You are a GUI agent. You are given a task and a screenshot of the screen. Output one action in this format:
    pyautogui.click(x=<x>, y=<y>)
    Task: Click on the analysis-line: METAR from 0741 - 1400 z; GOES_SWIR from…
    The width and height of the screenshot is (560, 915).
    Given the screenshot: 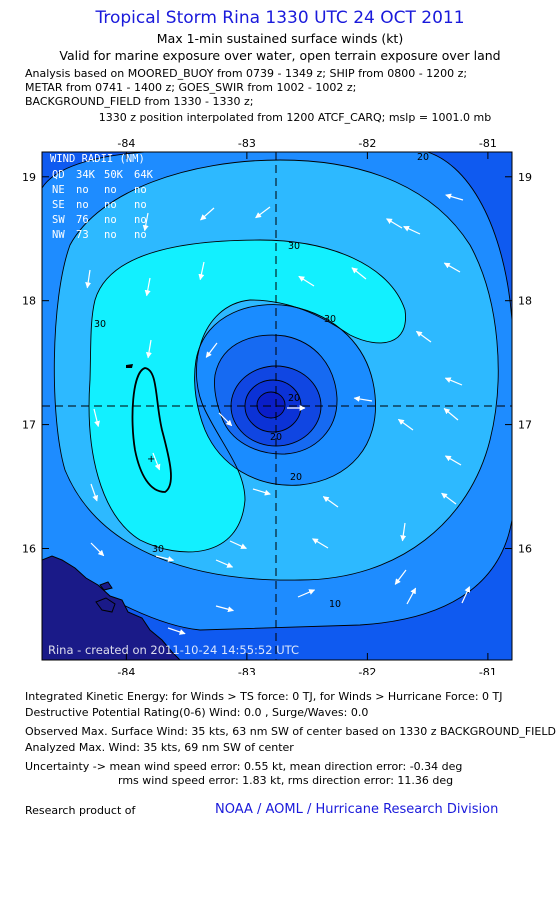 What is the action you would take?
    pyautogui.click(x=191, y=87)
    